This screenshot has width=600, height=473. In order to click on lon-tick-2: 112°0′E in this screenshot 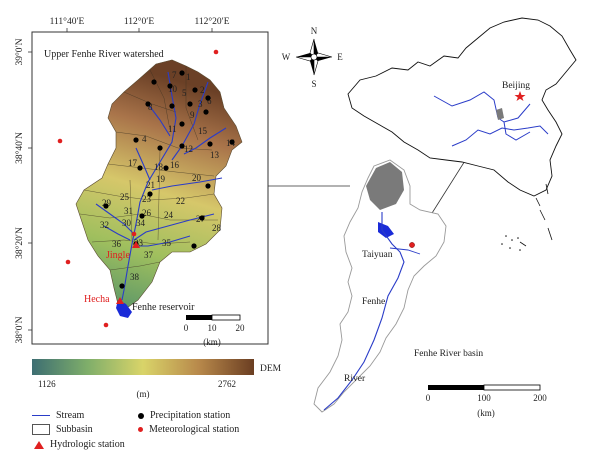, I will do `click(139, 21)`.